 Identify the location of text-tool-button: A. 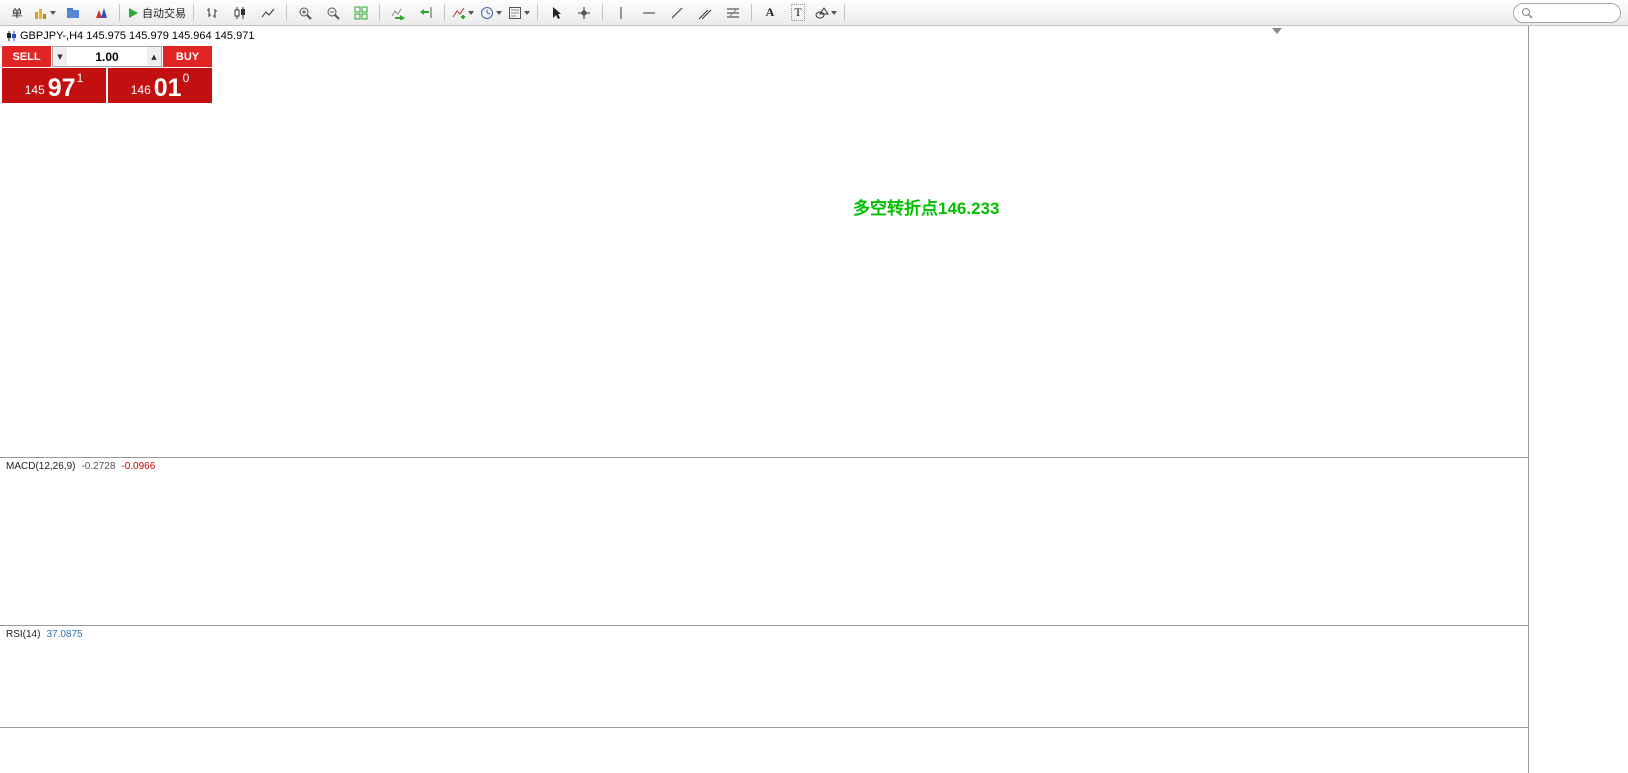
(770, 13).